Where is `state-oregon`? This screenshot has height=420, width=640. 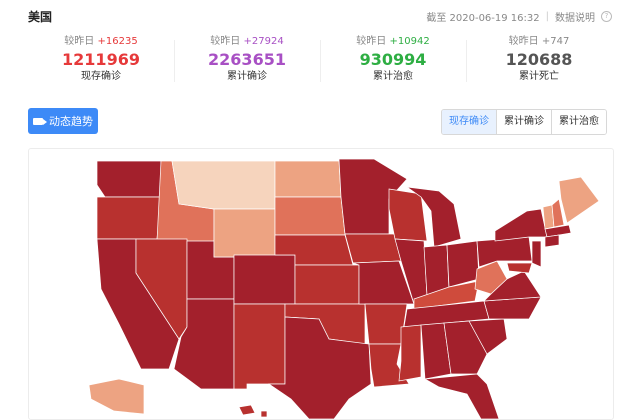 state-oregon is located at coordinates (129, 218).